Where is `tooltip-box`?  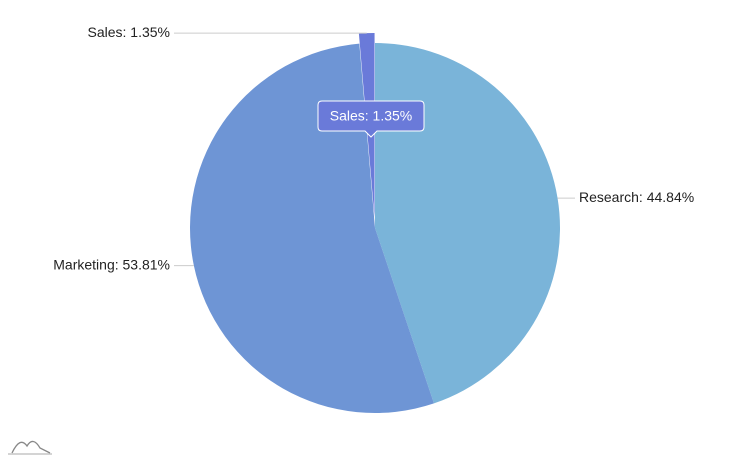 tooltip-box is located at coordinates (371, 119).